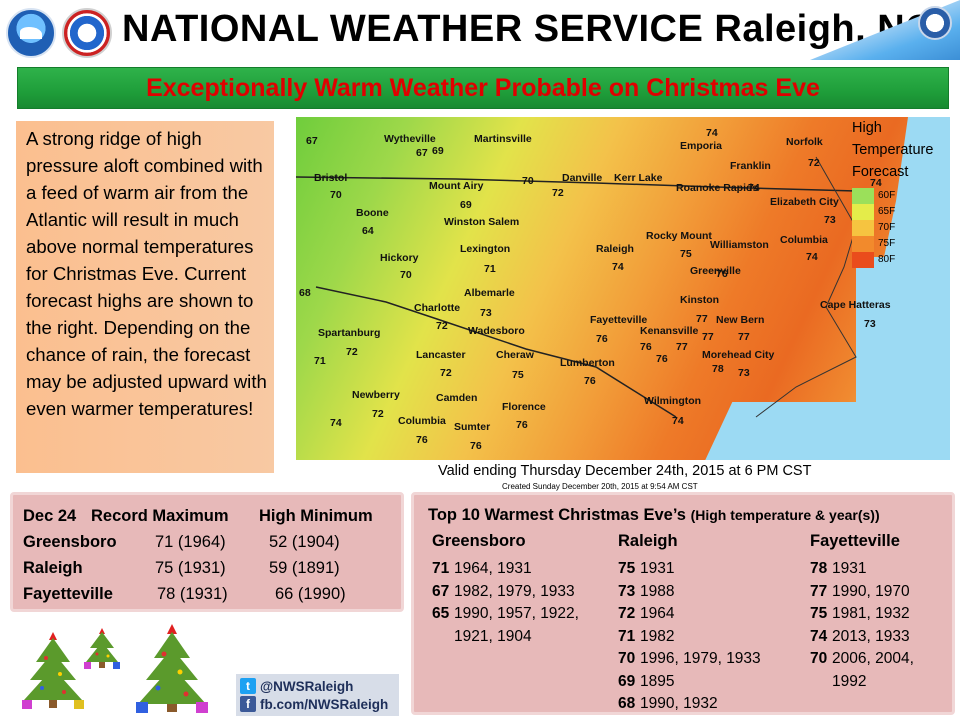 The height and width of the screenshot is (720, 960). I want to click on twitter-icon: t, so click(248, 686).